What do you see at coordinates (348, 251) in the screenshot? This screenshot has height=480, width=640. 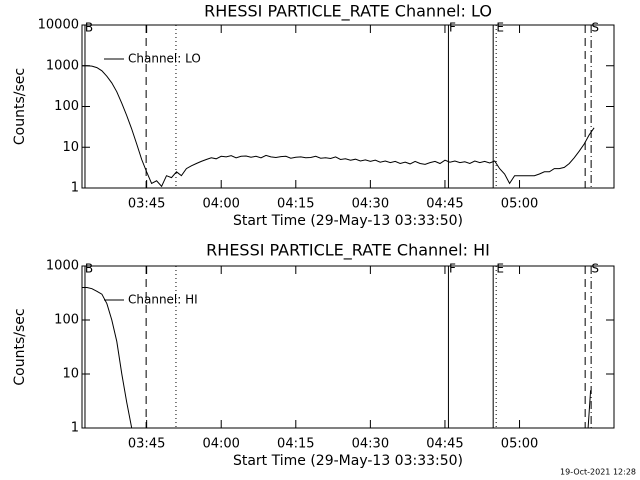 I see `chart-title: RHESSI PARTICLE_RATE Channel: HI` at bounding box center [348, 251].